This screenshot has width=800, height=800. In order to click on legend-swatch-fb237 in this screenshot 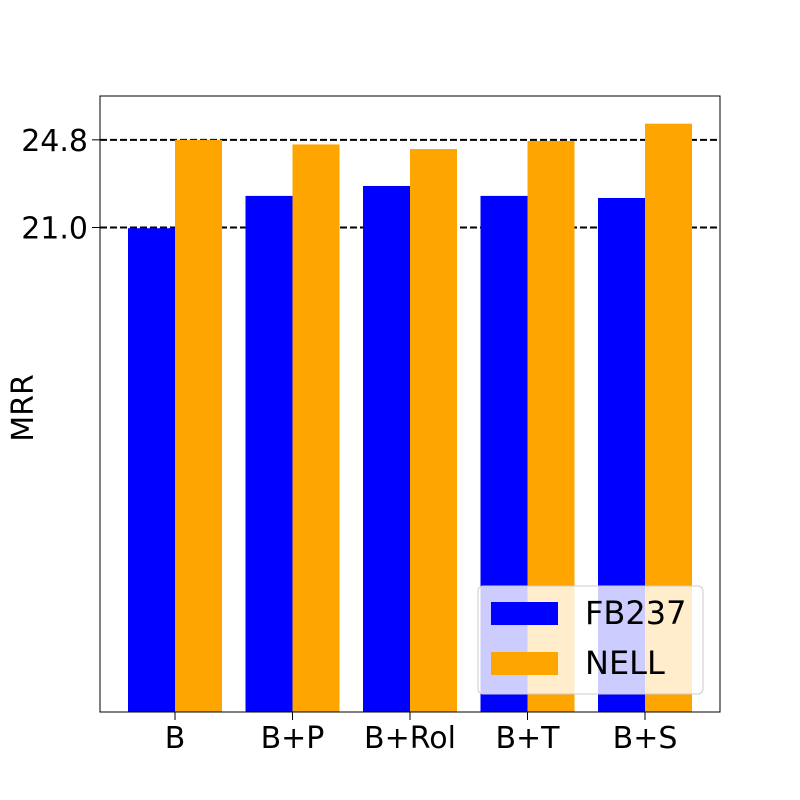, I will do `click(524, 613)`.